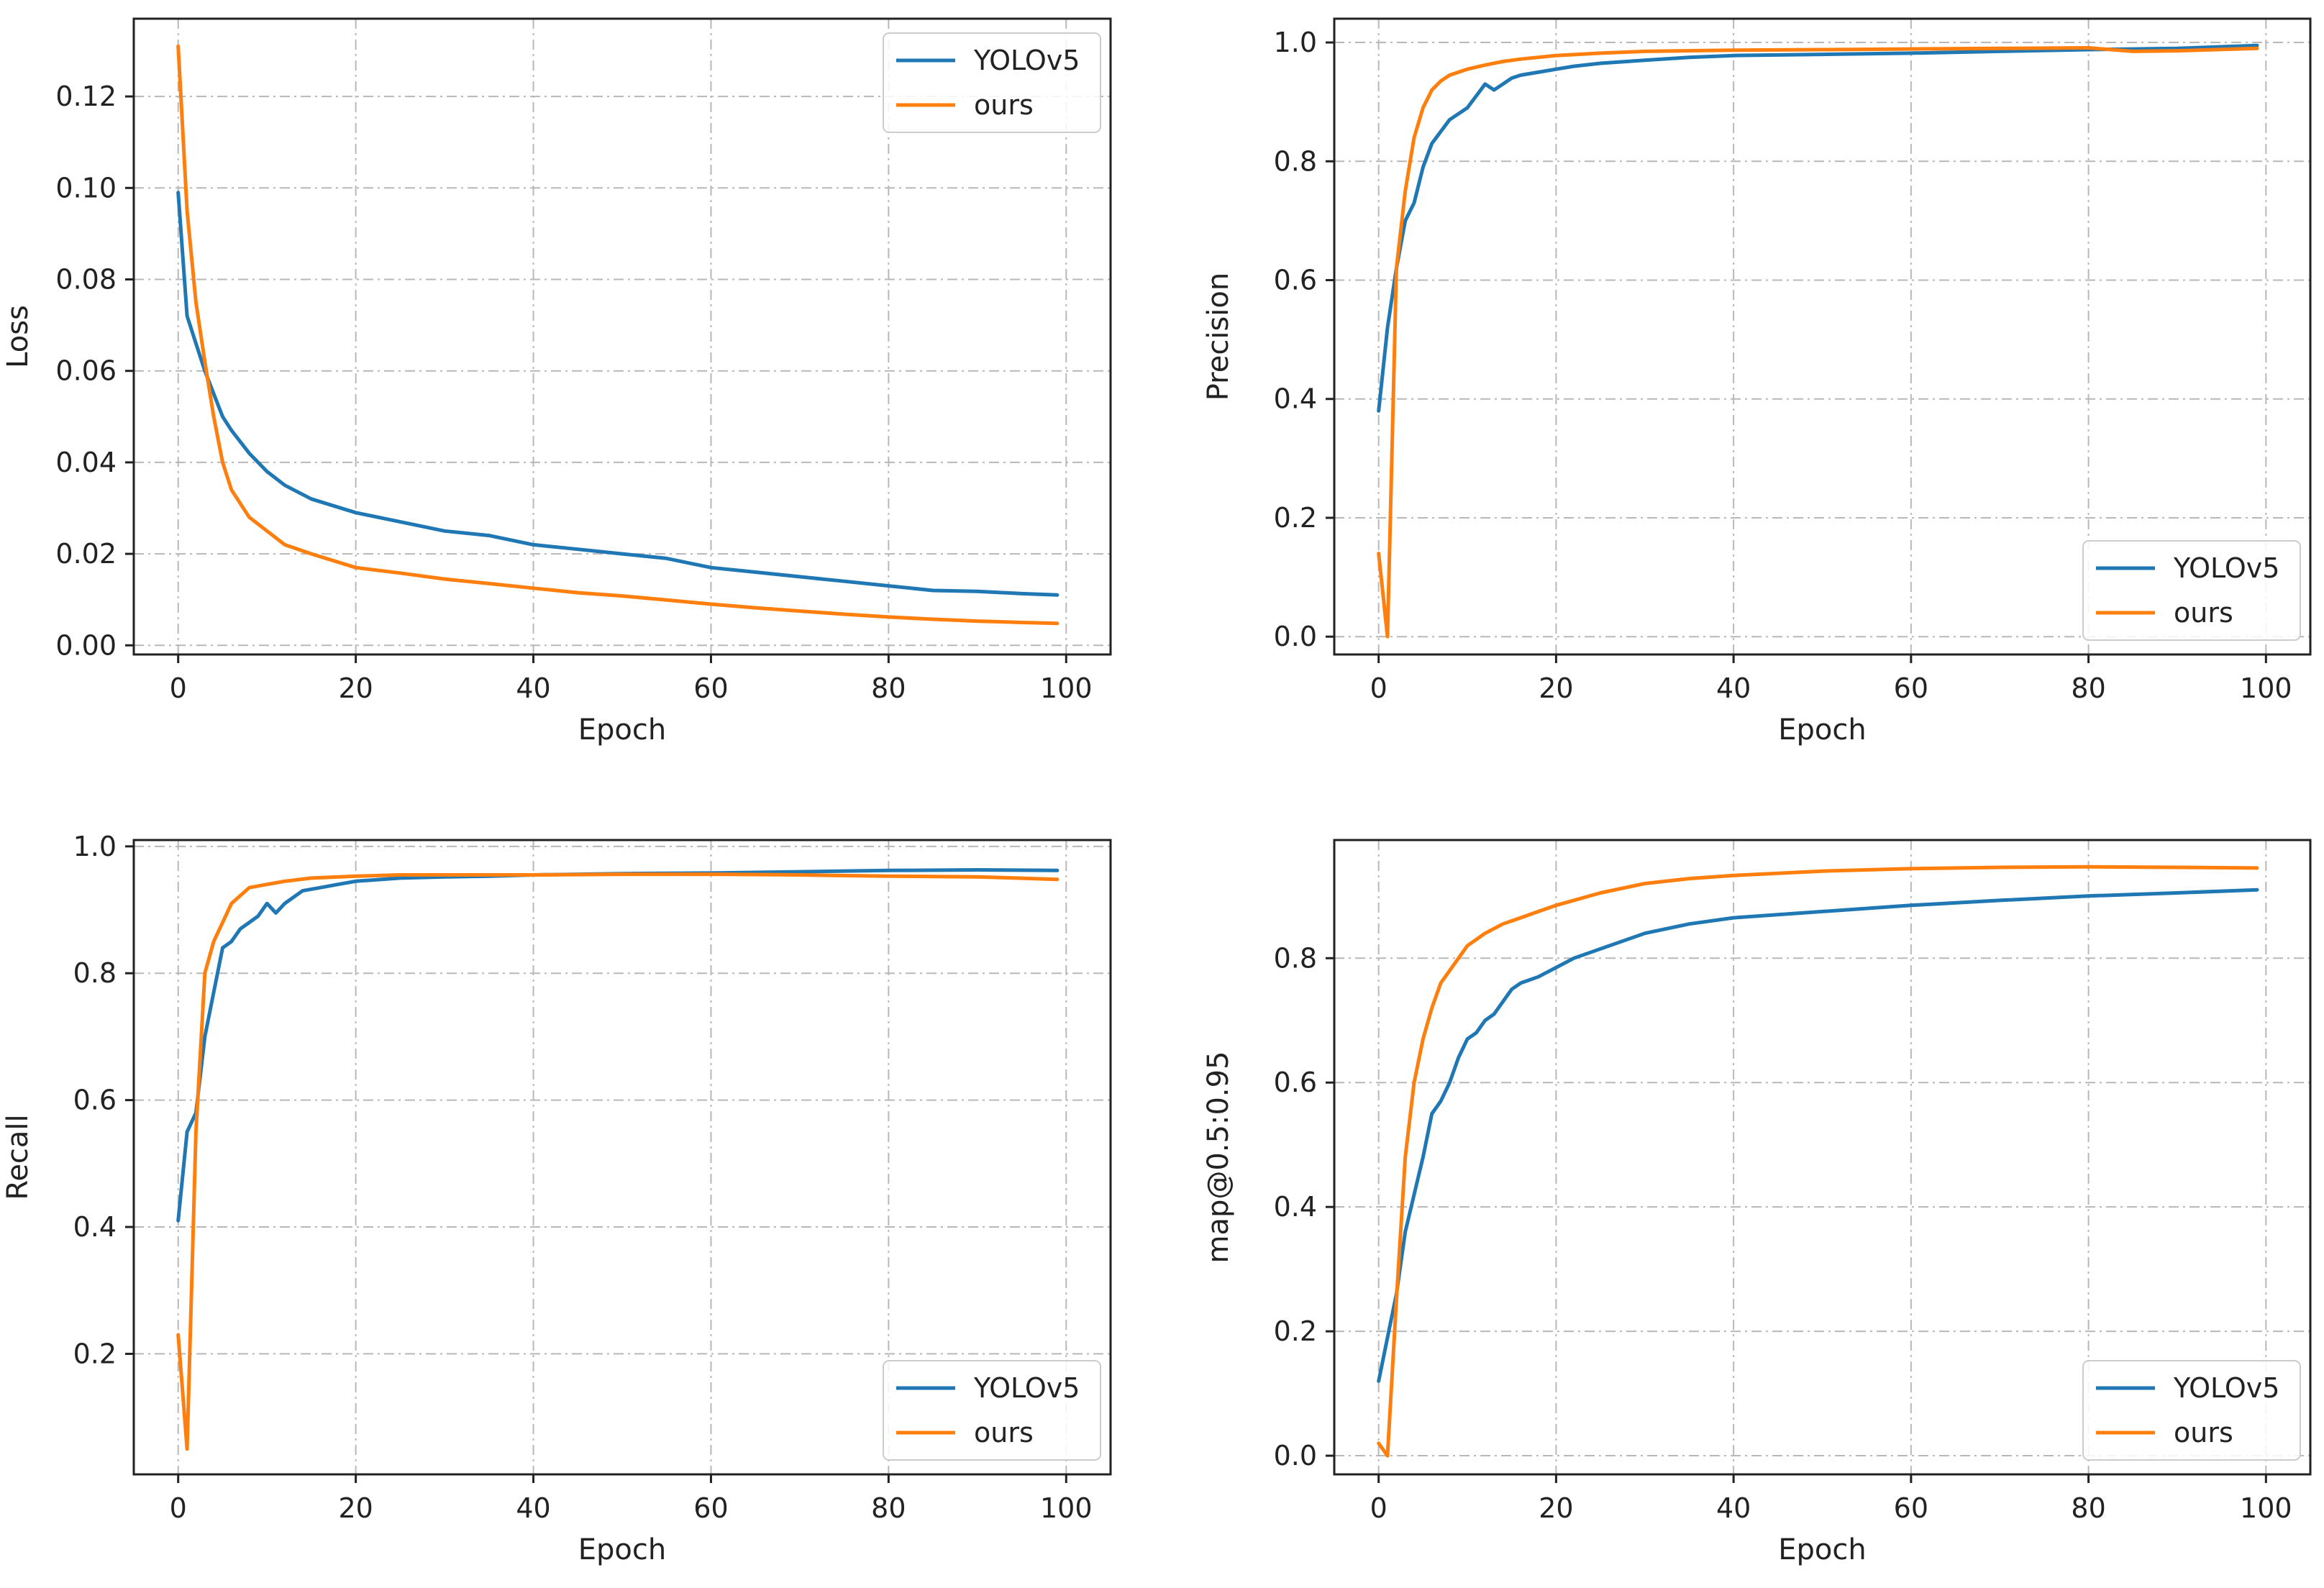 Image resolution: width=2324 pixels, height=1588 pixels. What do you see at coordinates (86, 462) in the screenshot?
I see `y-tick-label: 0.04` at bounding box center [86, 462].